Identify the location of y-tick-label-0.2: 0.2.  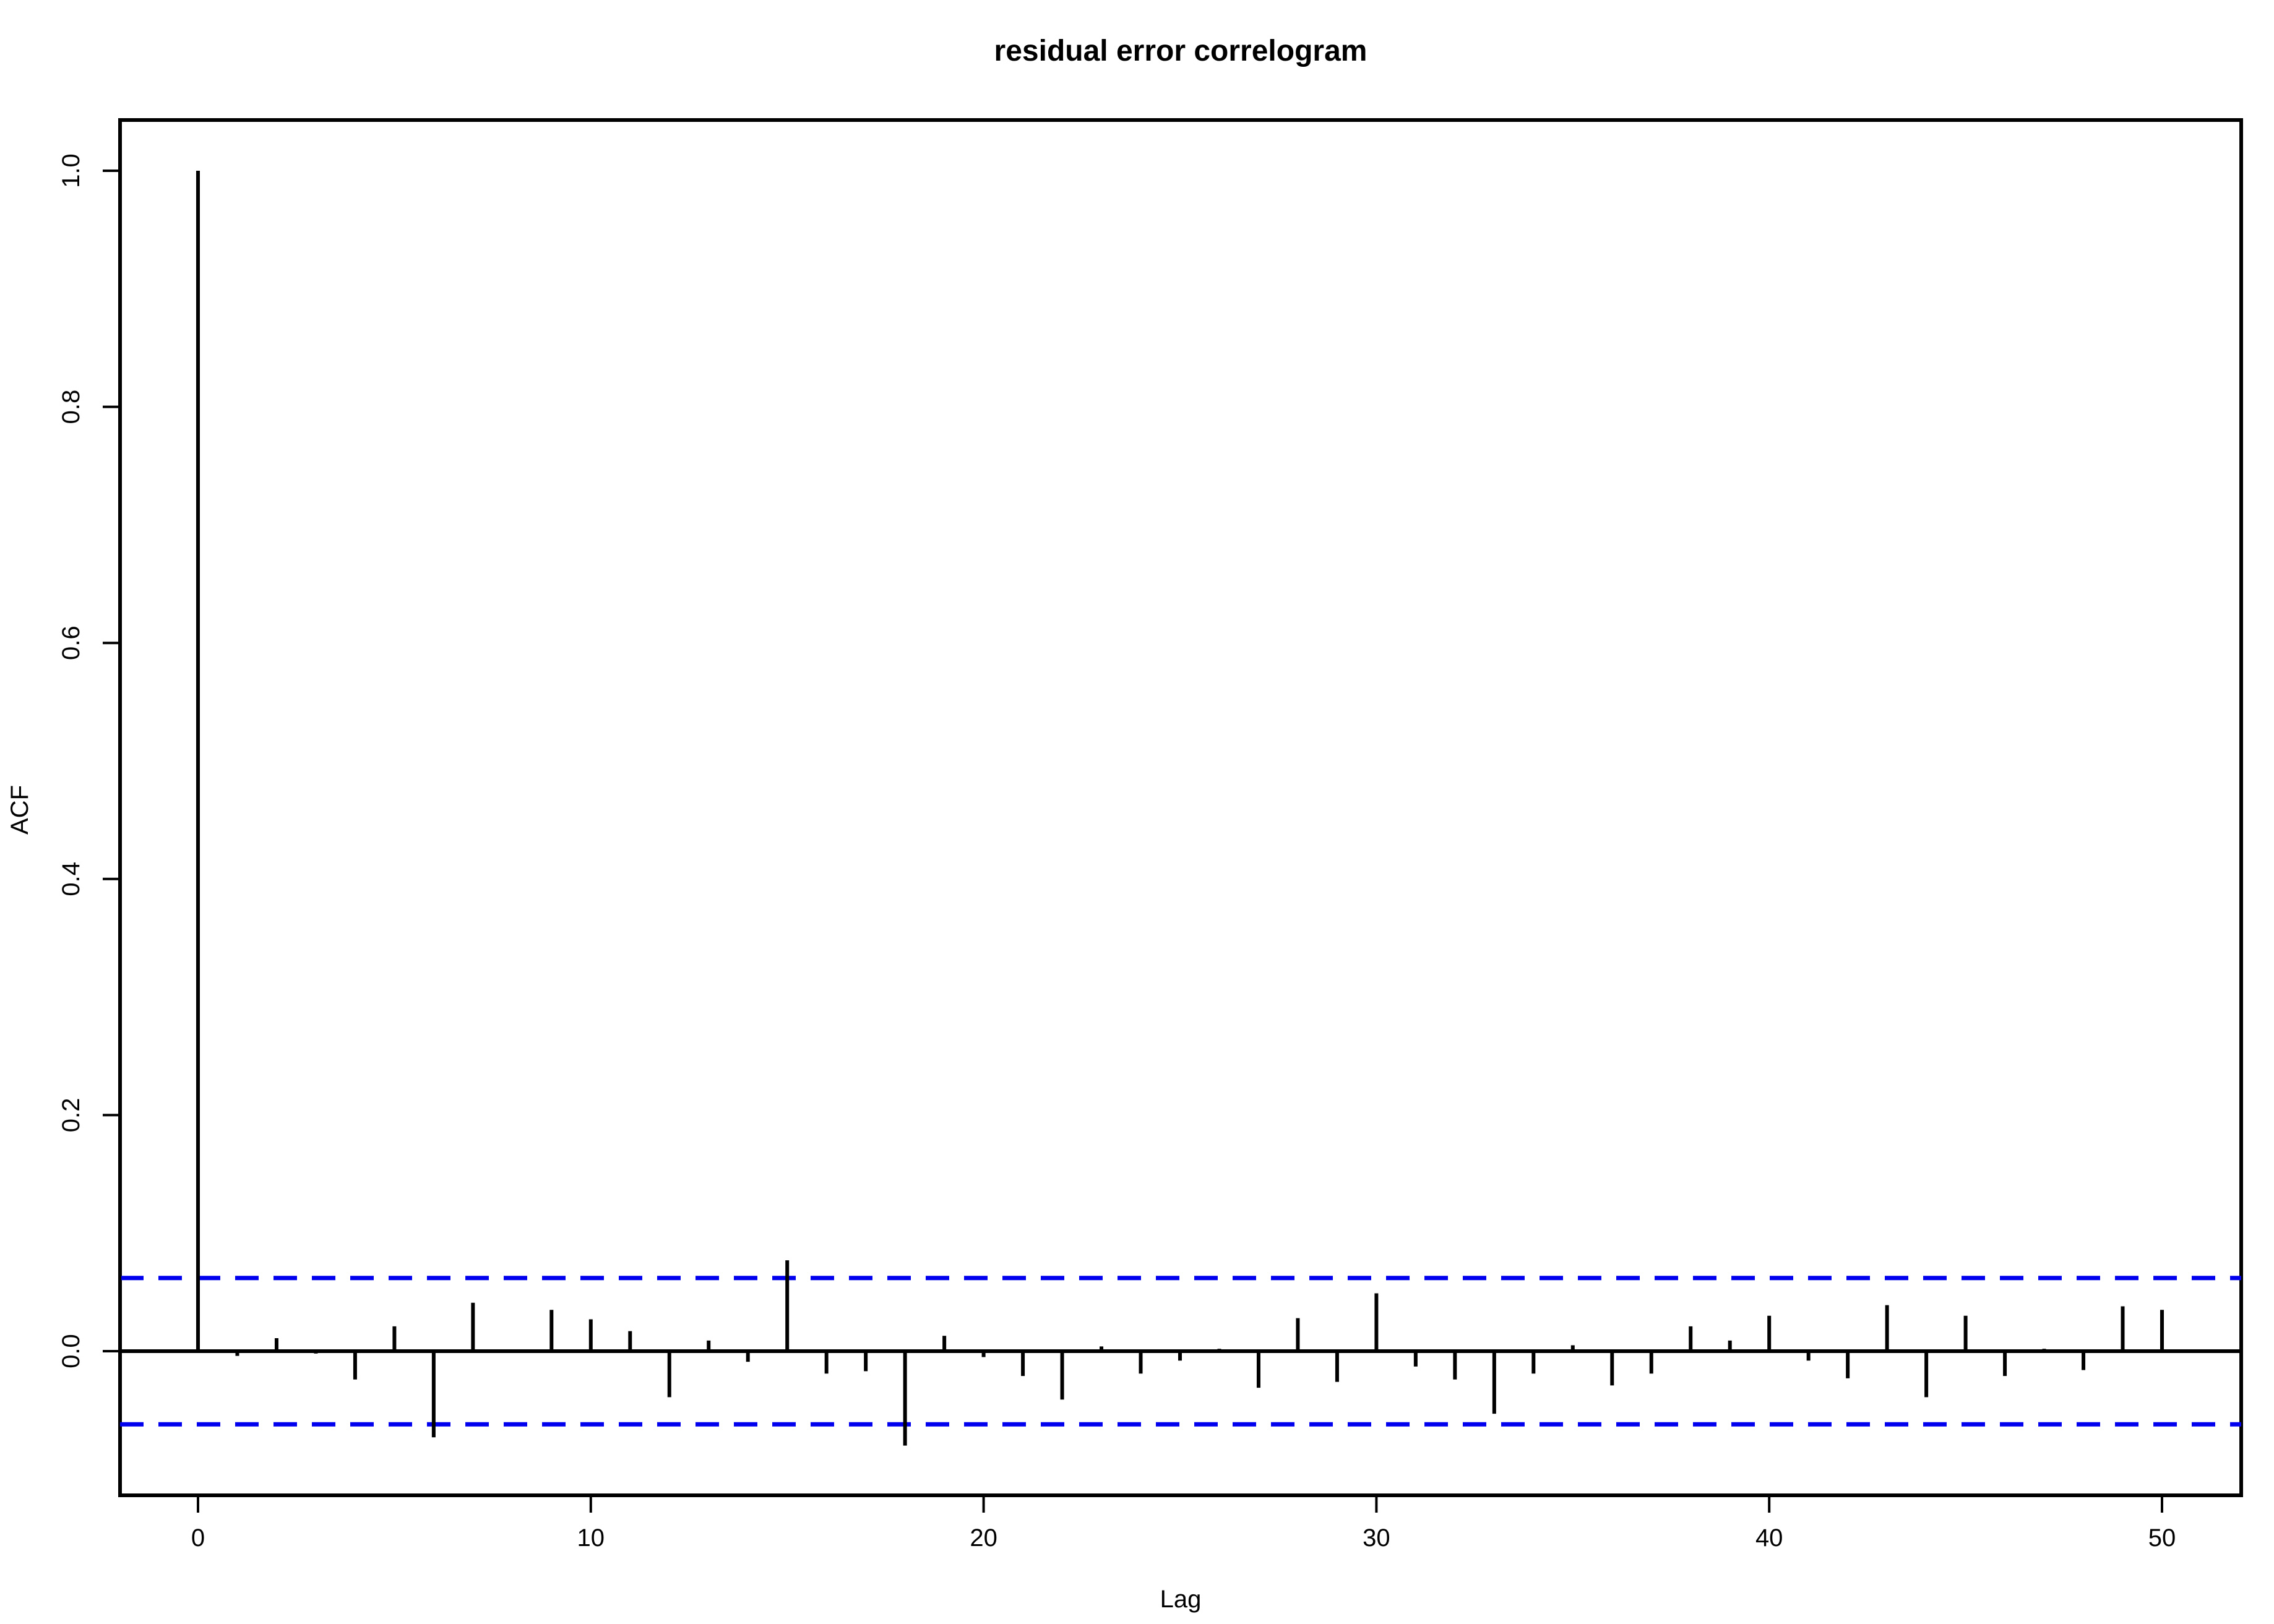
(71, 1115).